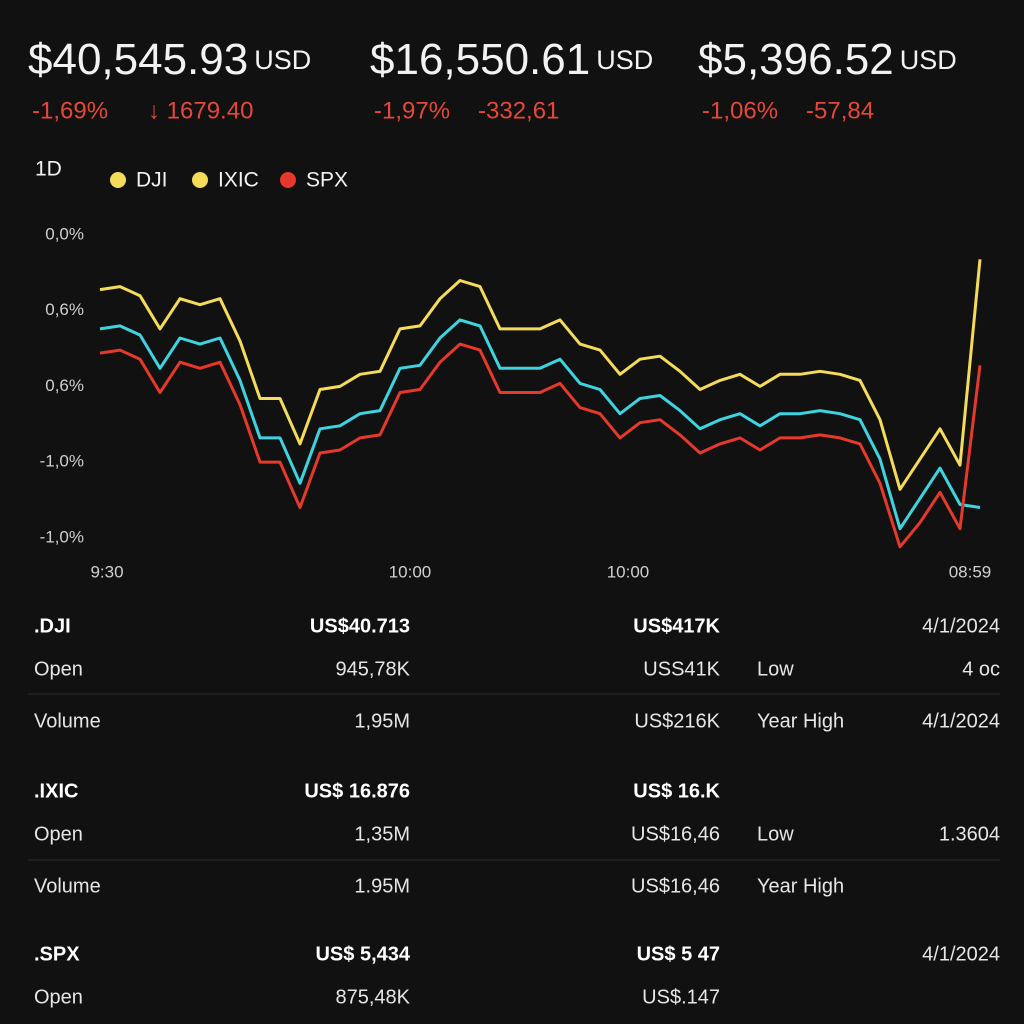  I want to click on quote-price: $40,545.93, so click(138, 59).